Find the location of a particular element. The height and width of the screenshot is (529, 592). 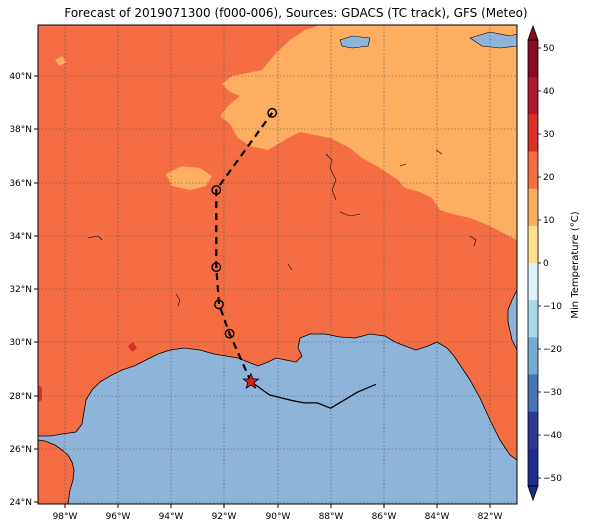

ytick-label: 30°N is located at coordinates (20, 343).